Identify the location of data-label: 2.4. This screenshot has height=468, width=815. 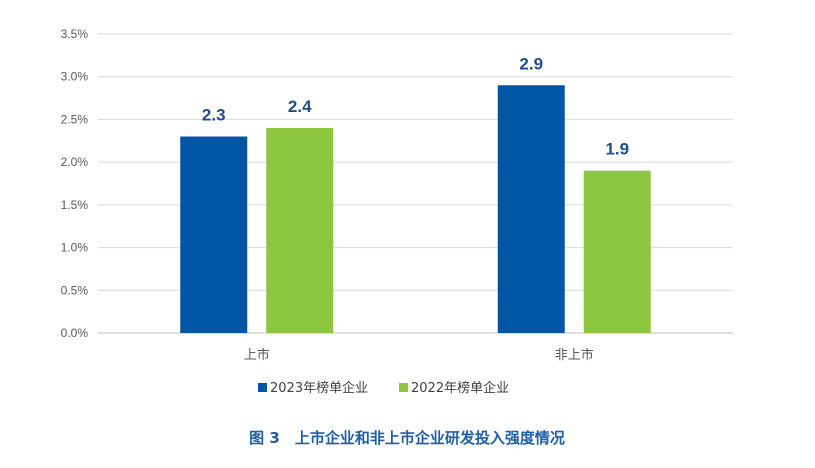
(300, 106).